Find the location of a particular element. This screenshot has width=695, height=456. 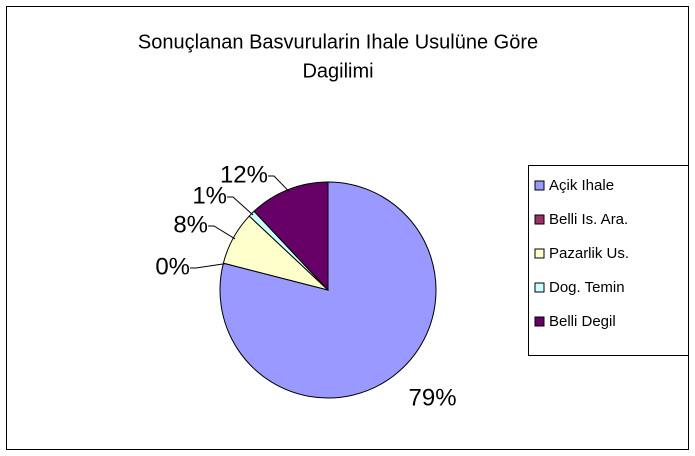

legend-box is located at coordinates (608, 260).